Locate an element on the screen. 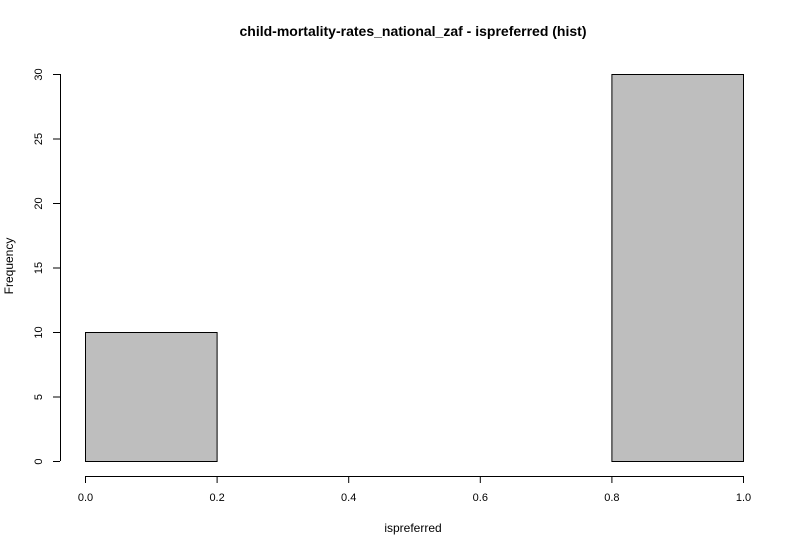 Image resolution: width=800 pixels, height=550 pixels. y-tick-label: 20 is located at coordinates (39, 203).